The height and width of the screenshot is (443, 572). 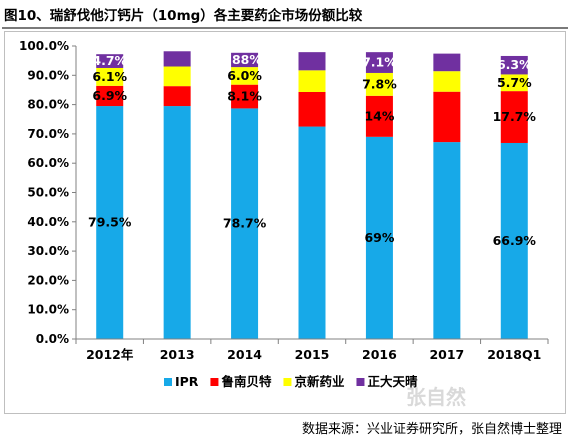 I want to click on data-label: 5.7%, so click(x=514, y=82).